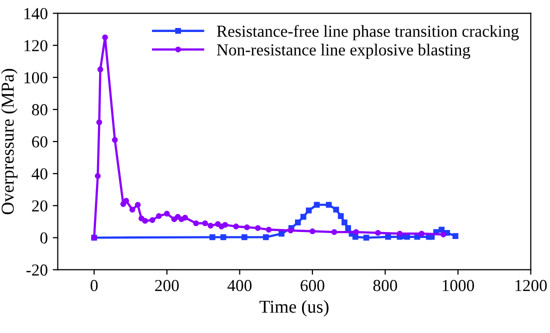  I want to click on legend-label: Non-resistance line explosive blasting, so click(343, 51).